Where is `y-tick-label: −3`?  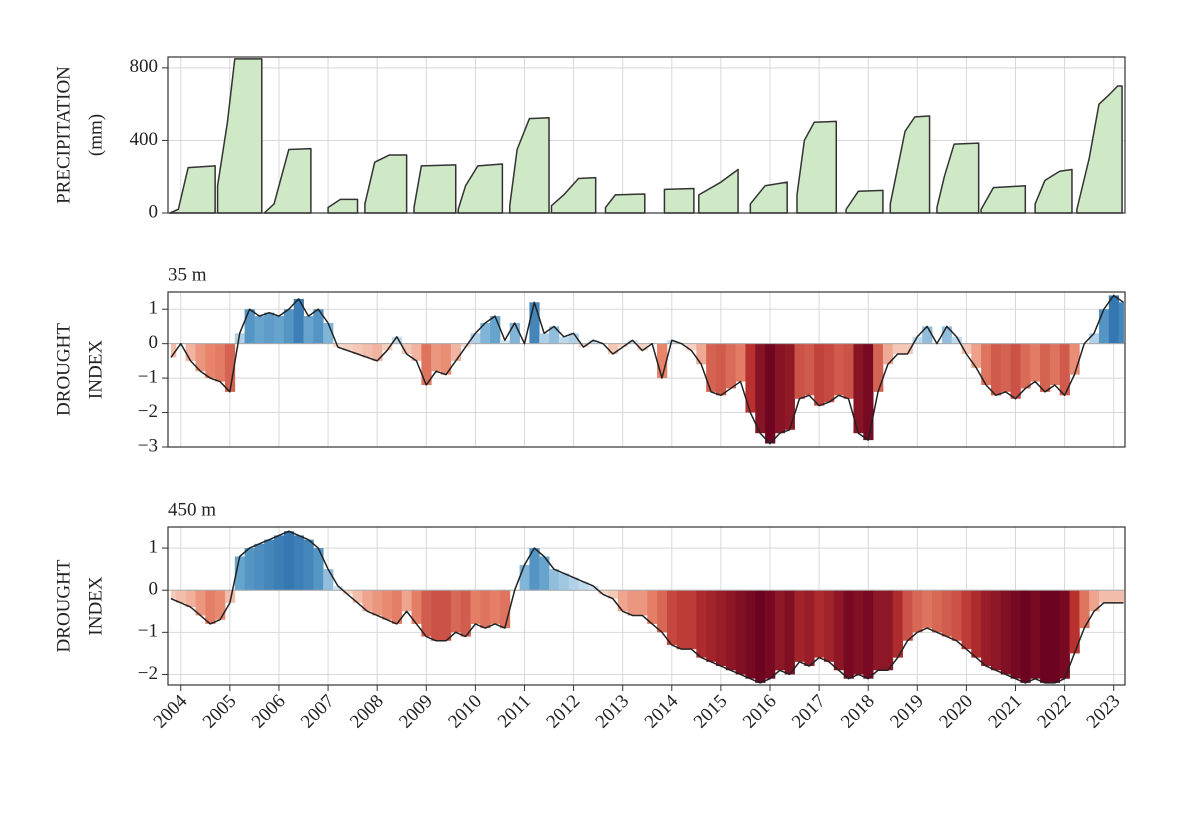 y-tick-label: −3 is located at coordinates (148, 445).